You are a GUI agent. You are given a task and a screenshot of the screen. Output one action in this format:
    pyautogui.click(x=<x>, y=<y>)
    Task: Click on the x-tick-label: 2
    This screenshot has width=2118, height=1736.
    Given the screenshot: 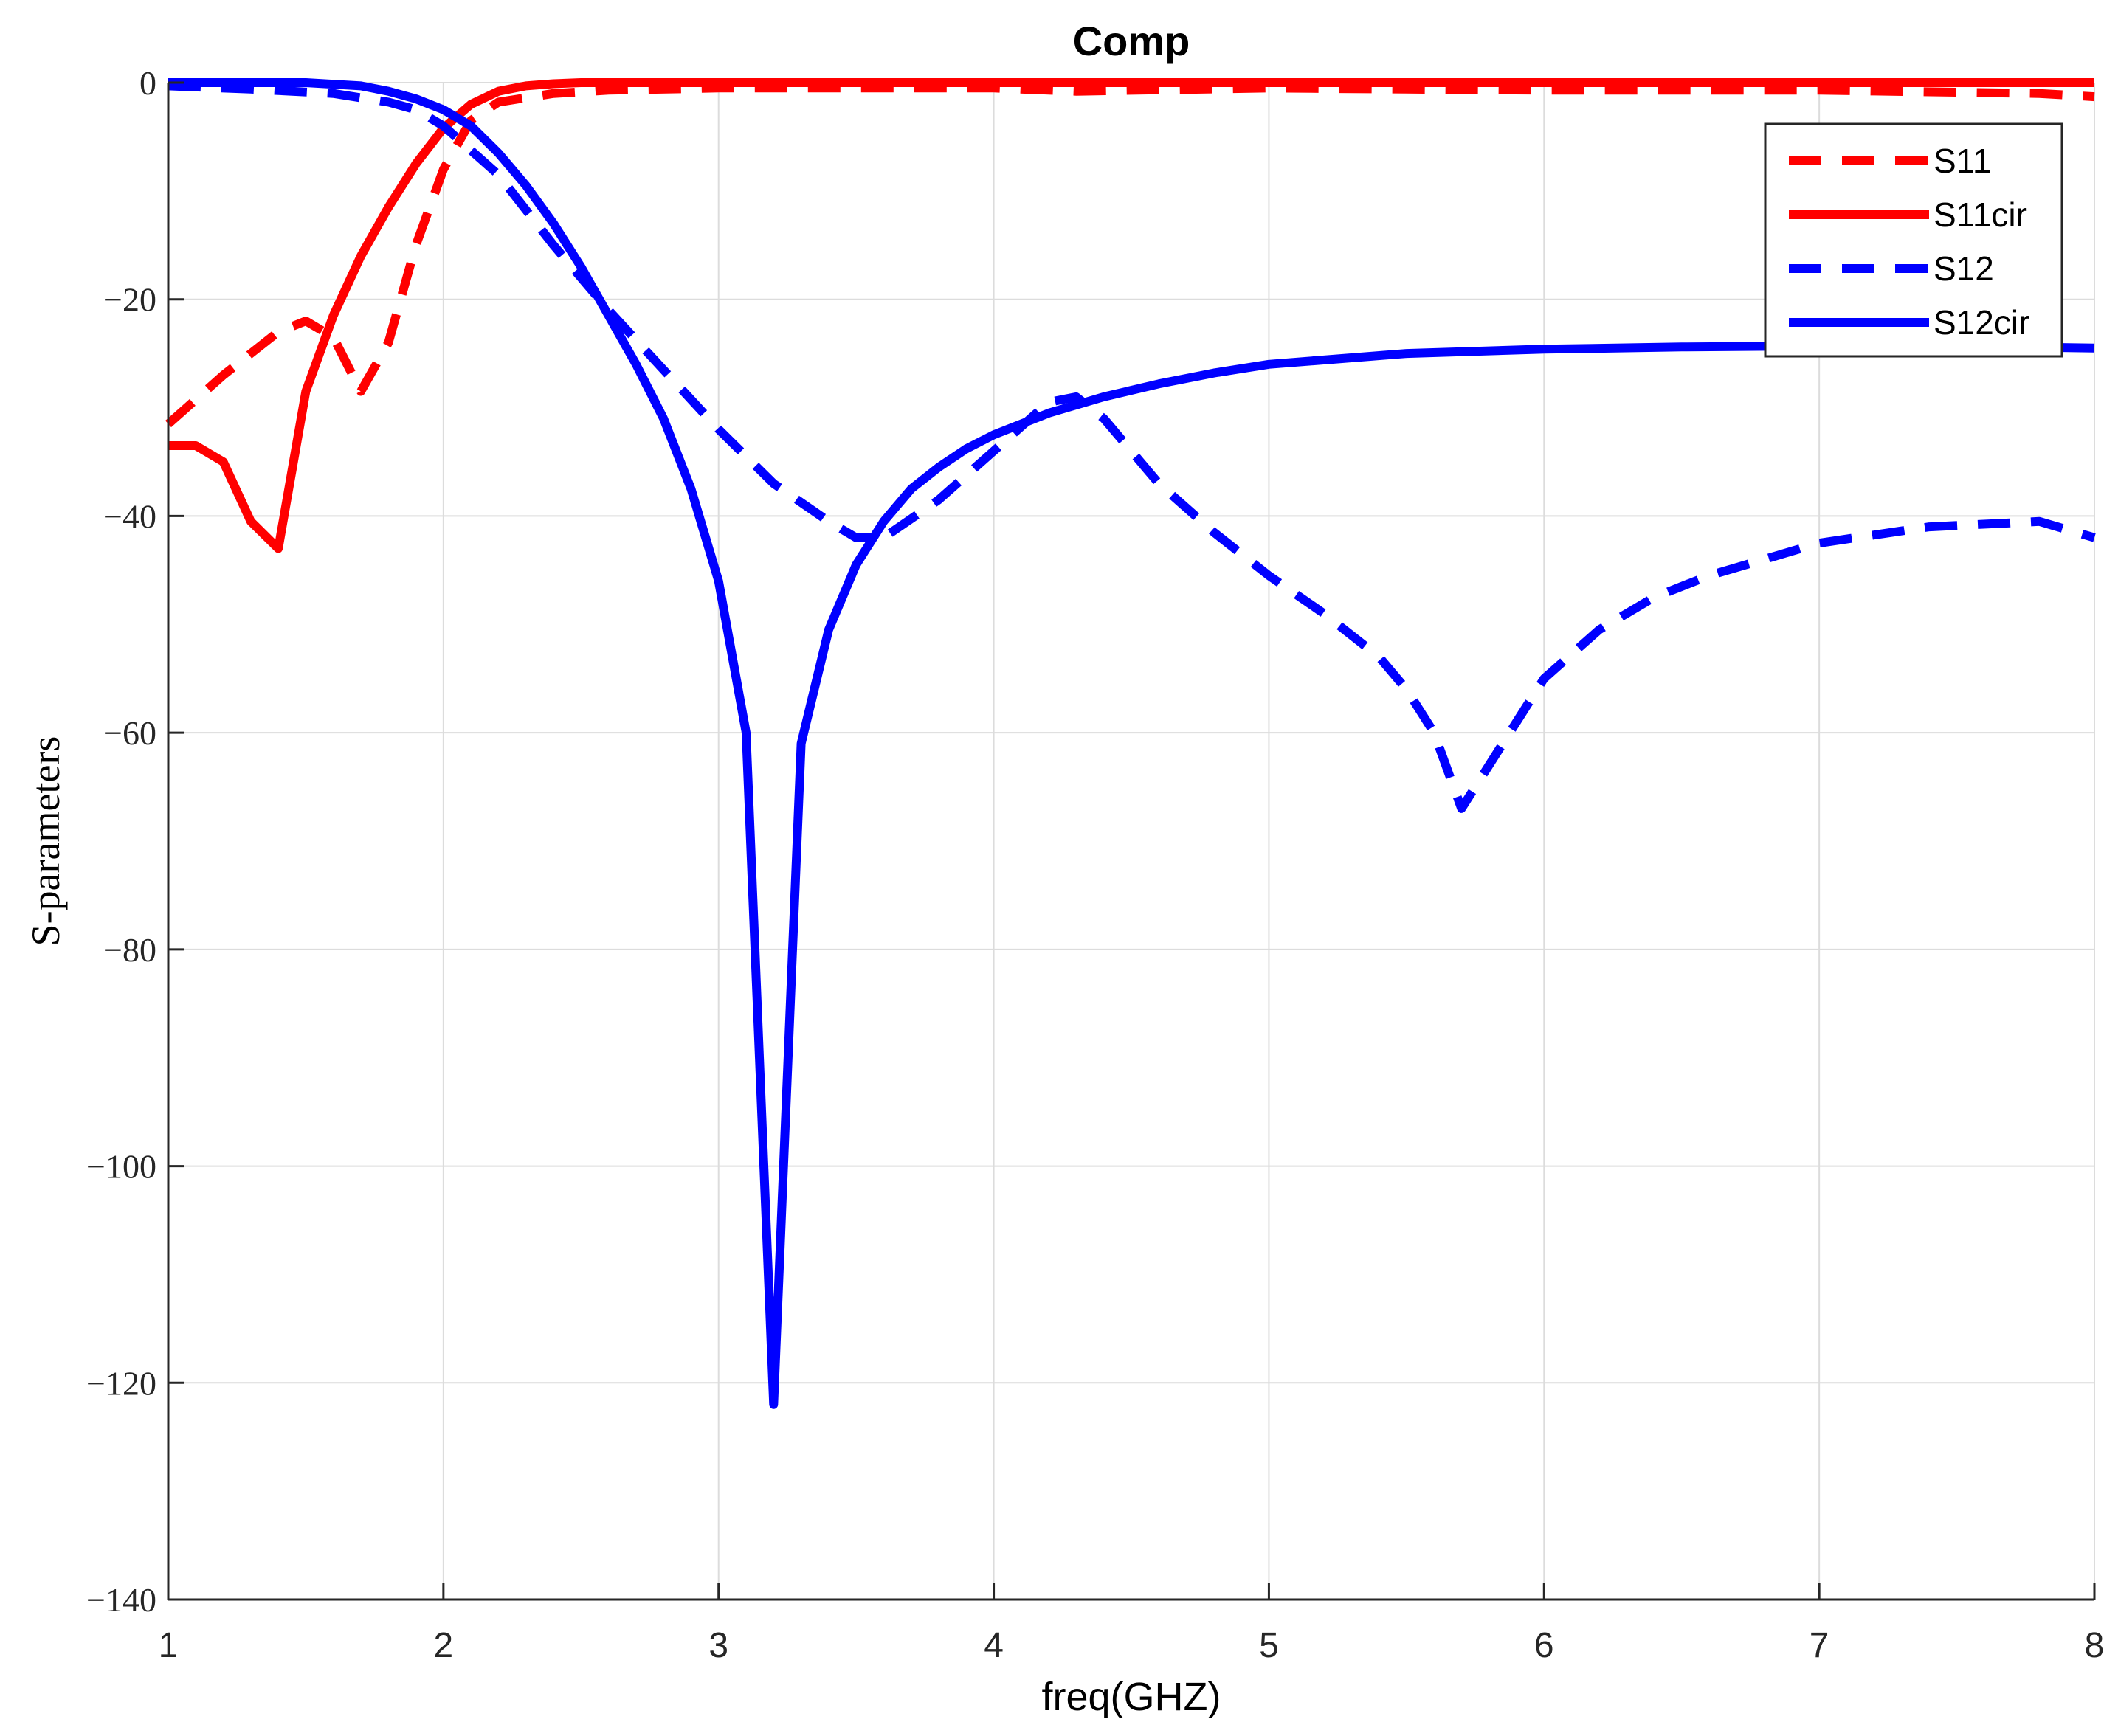 What is the action you would take?
    pyautogui.click(x=444, y=1645)
    